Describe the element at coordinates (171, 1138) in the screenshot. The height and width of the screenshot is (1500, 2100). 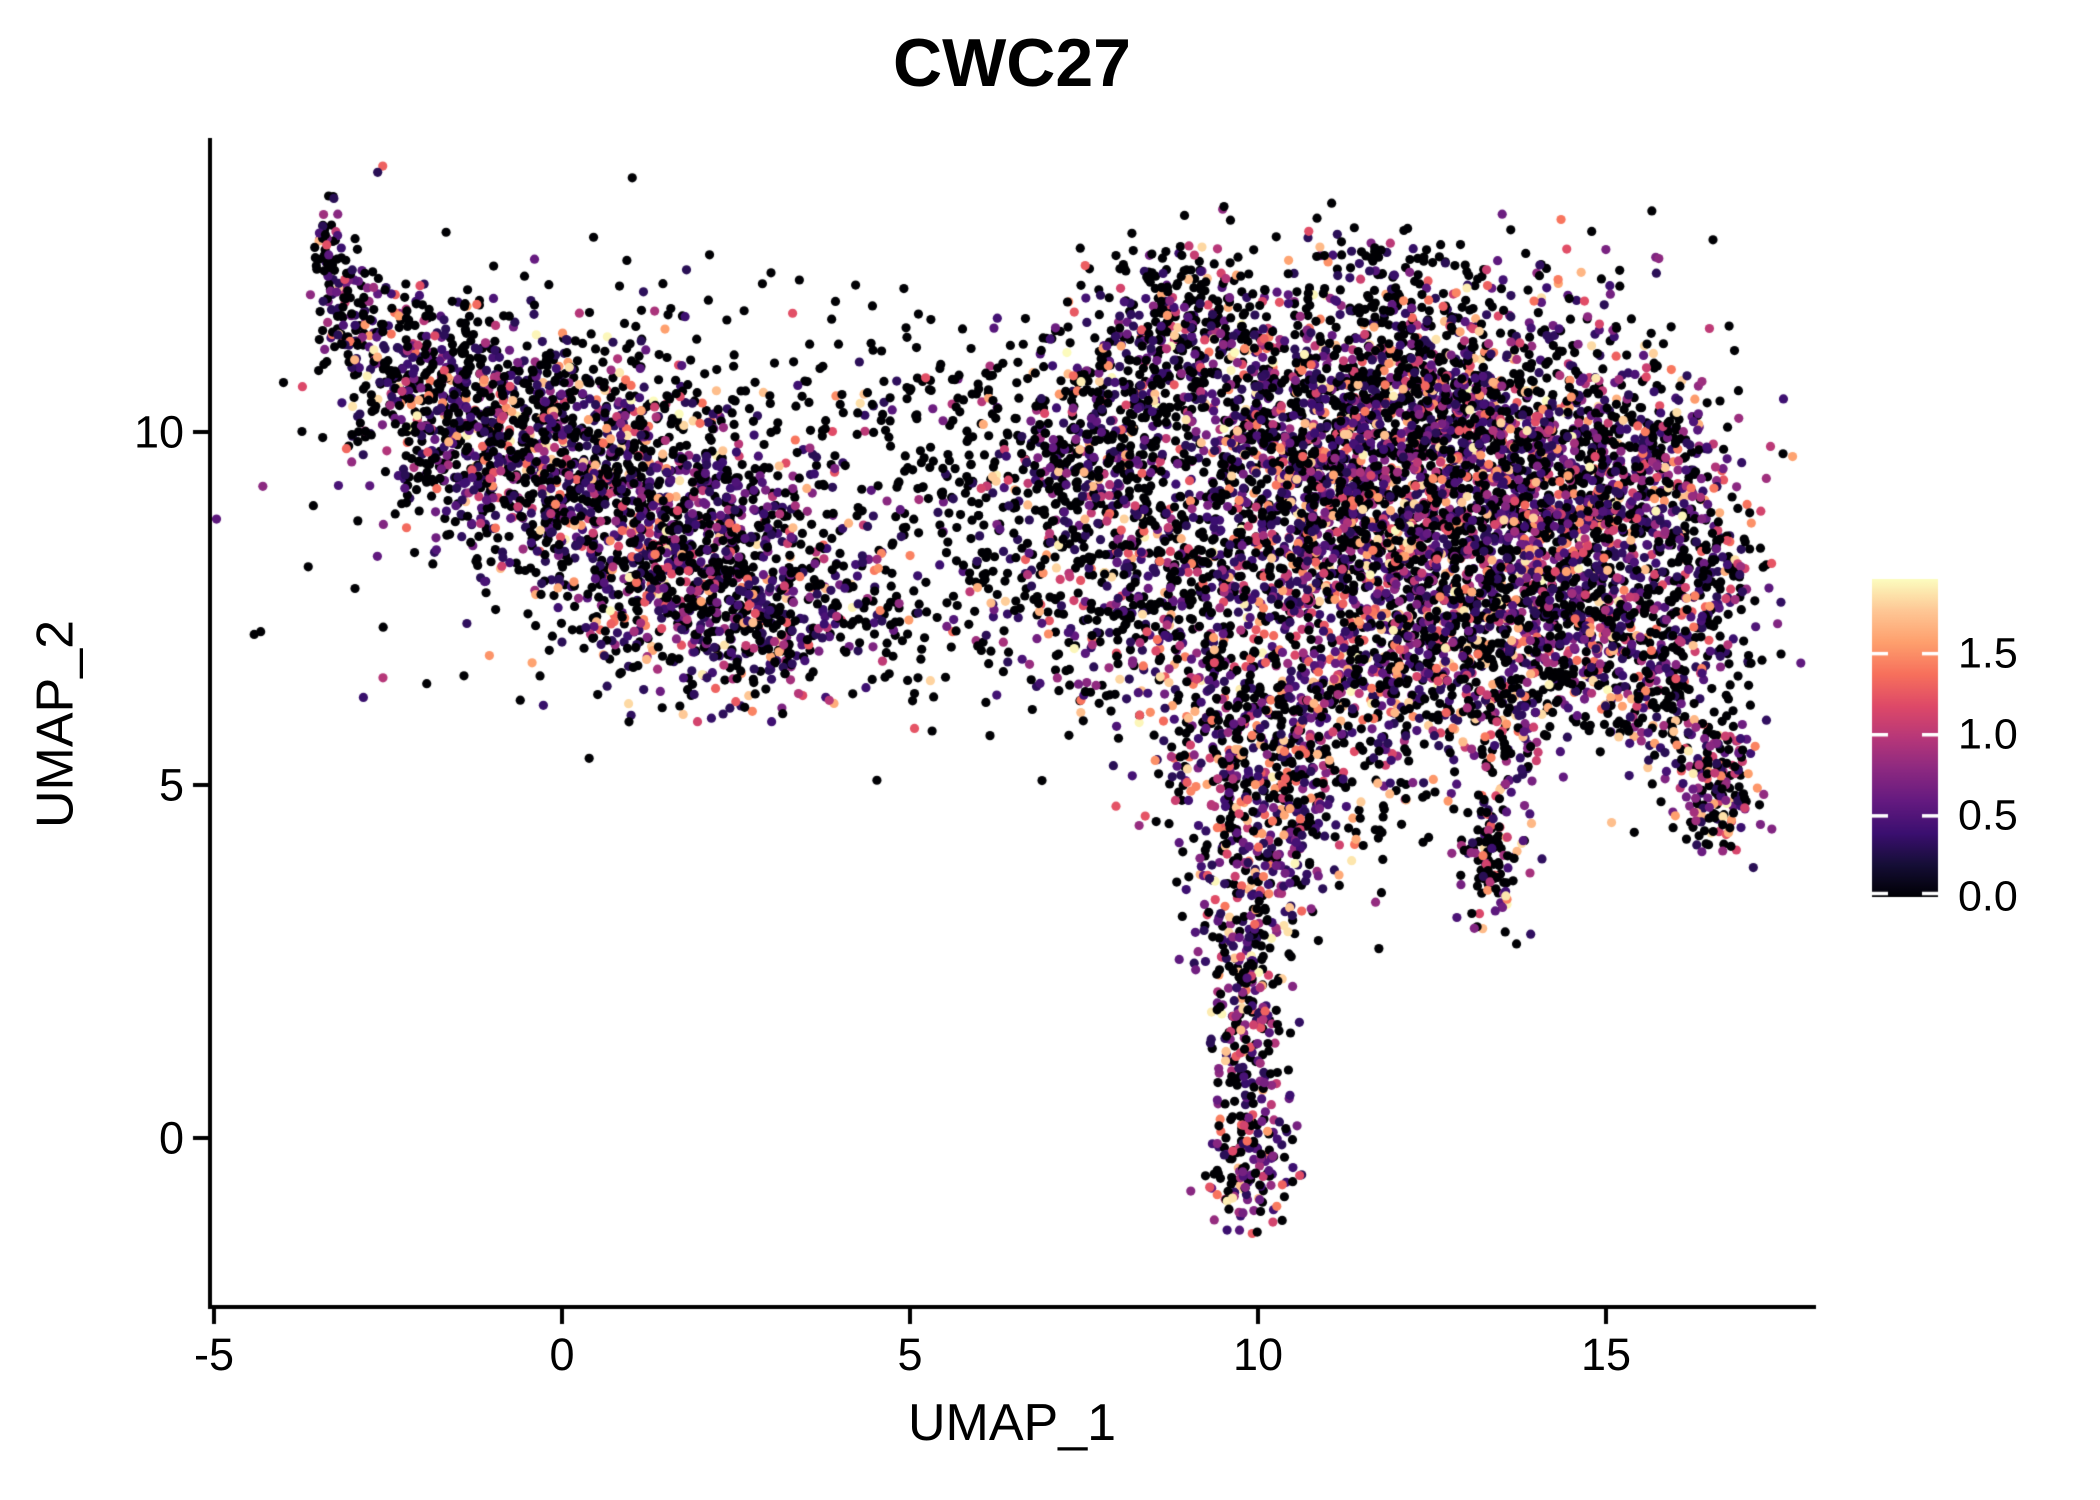
I see `y-tick-label: 0` at that location.